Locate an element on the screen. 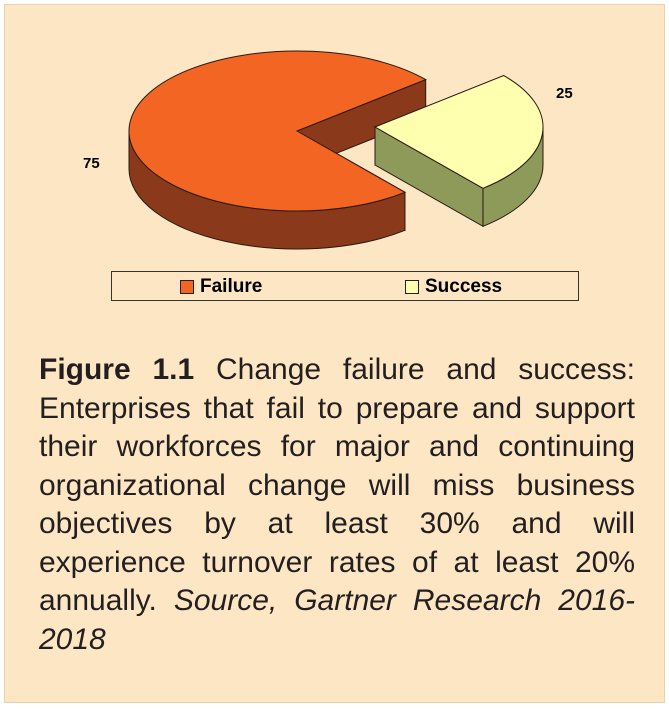 This screenshot has width=669, height=709. data-label-failure: 75 is located at coordinates (91, 163).